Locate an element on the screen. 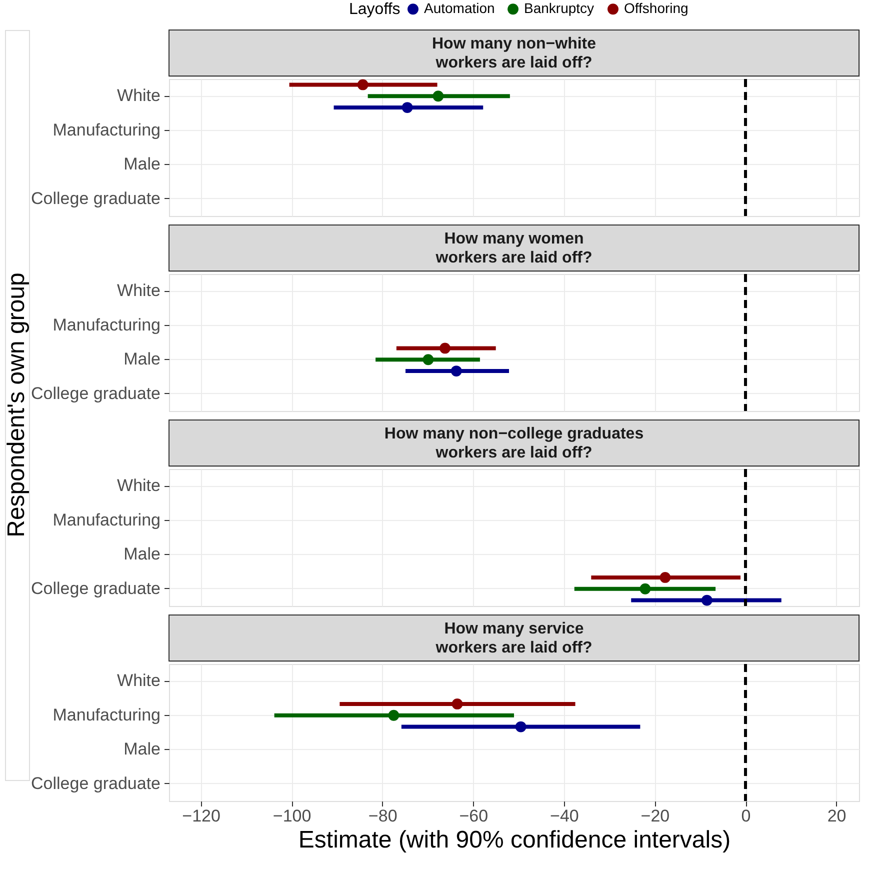 The width and height of the screenshot is (893, 894). chart-title: How many service workers are laid off? is located at coordinates (513, 638).